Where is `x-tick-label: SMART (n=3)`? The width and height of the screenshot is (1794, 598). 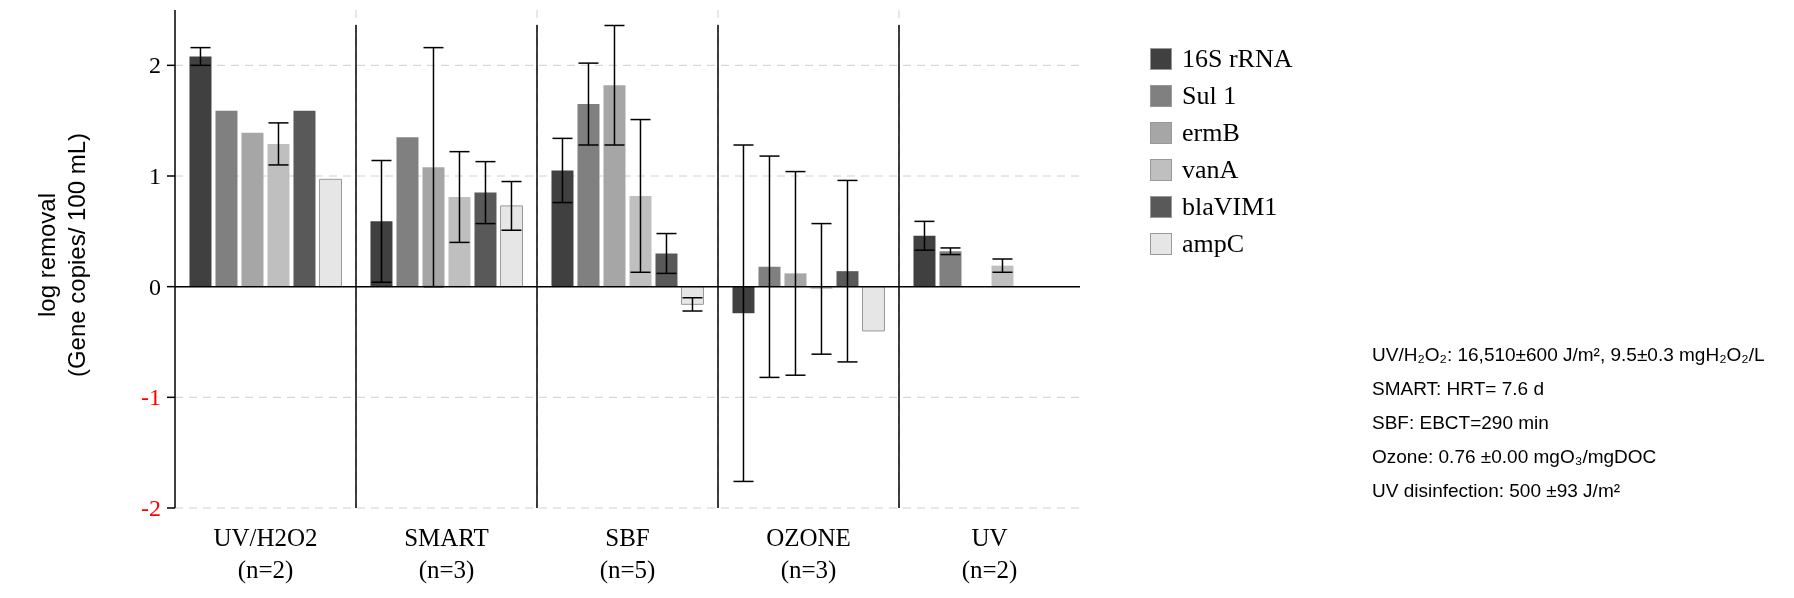
x-tick-label: SMART (n=3) is located at coordinates (446, 554).